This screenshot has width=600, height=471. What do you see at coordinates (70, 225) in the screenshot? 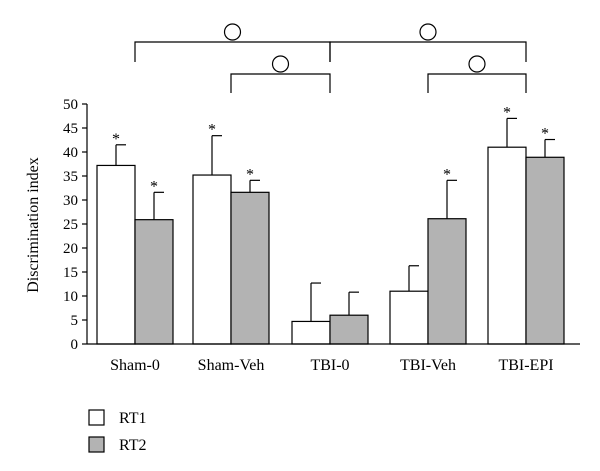
I see `y-tick-label: 25` at bounding box center [70, 225].